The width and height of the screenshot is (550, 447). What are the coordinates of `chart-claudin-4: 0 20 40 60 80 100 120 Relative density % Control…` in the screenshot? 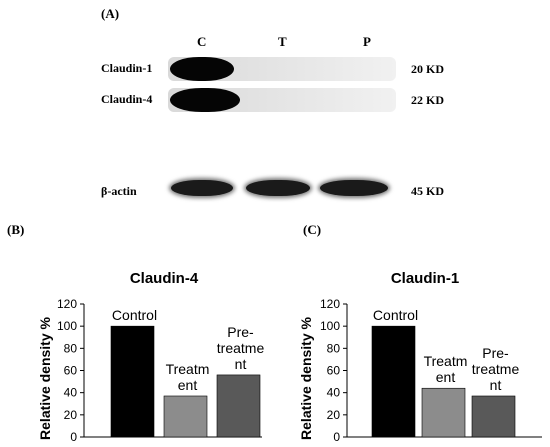 It's located at (151, 370).